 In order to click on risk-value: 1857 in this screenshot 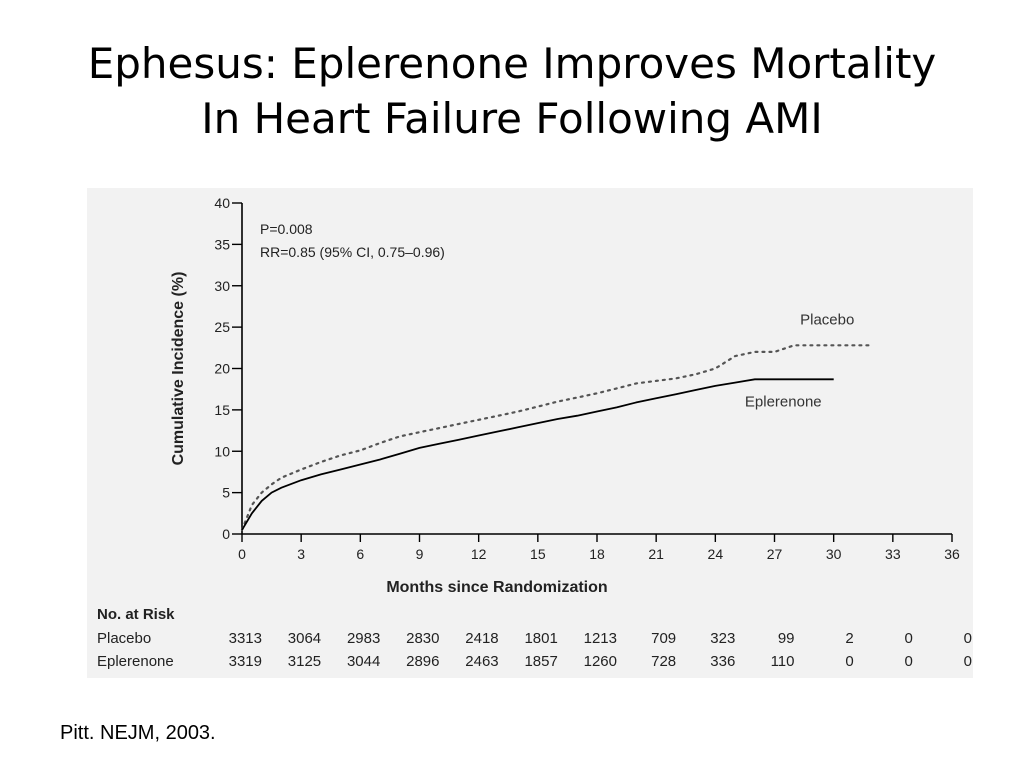, I will do `click(540, 661)`.